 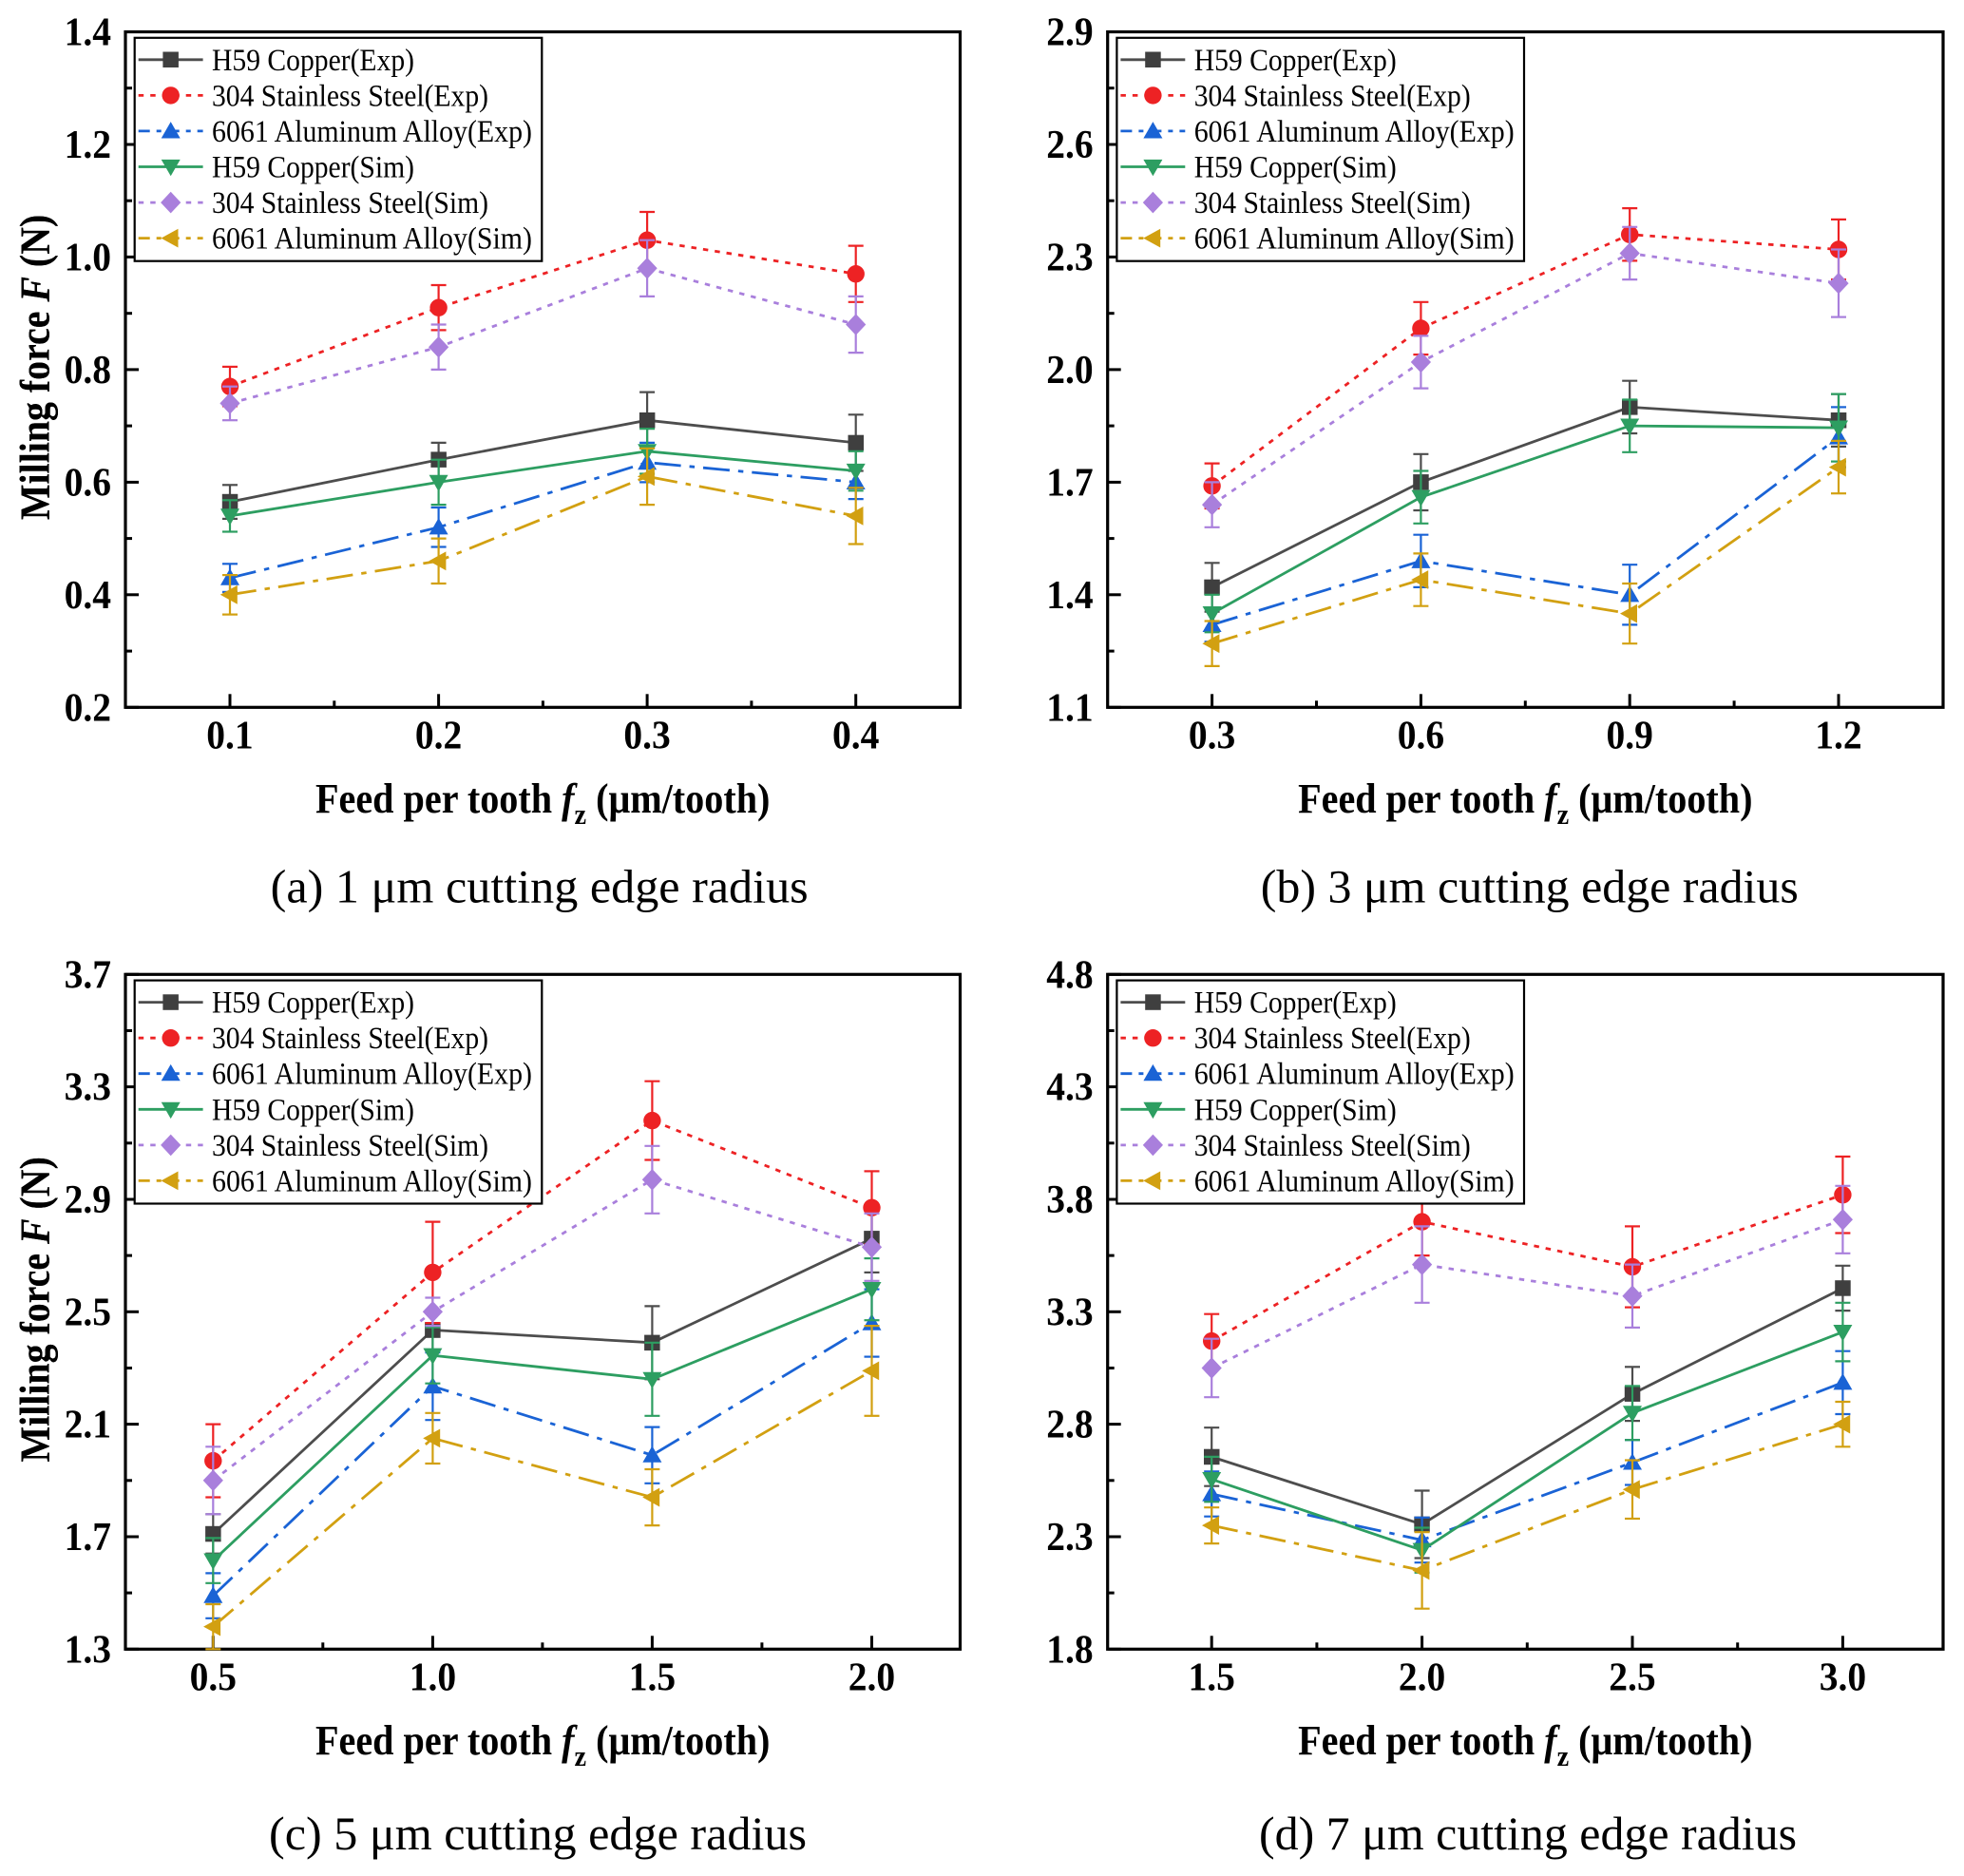 I want to click on svg-text: 2.6, so click(x=1069, y=146).